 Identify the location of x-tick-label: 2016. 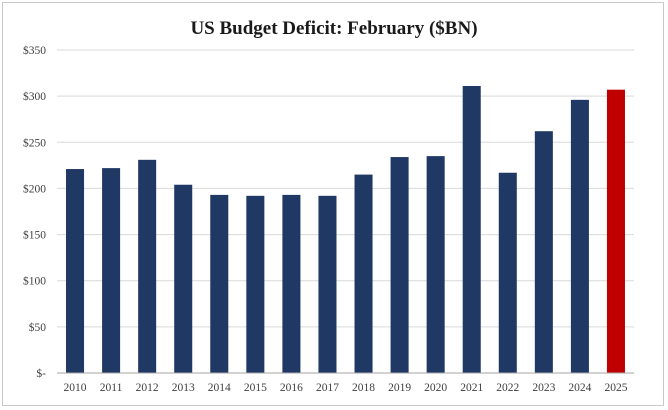
(291, 388).